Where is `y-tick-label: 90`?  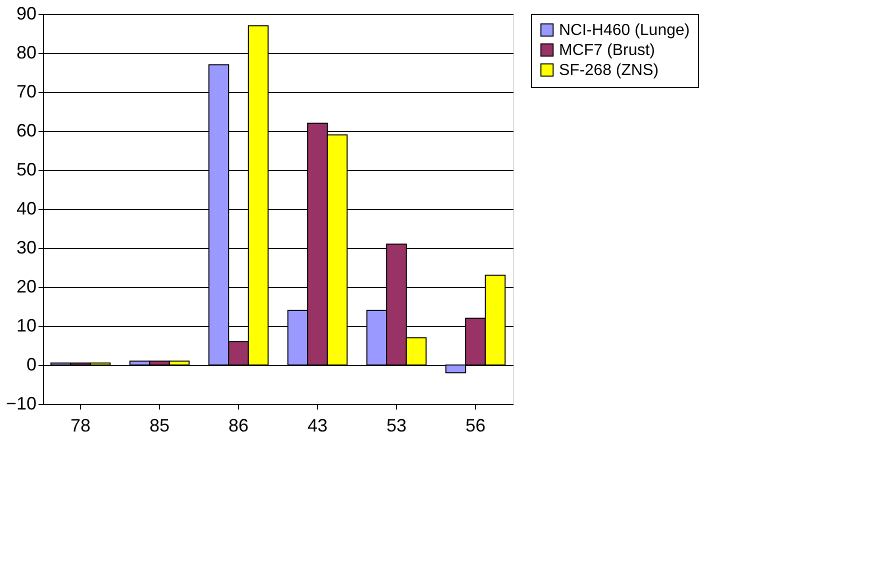 y-tick-label: 90 is located at coordinates (26, 14).